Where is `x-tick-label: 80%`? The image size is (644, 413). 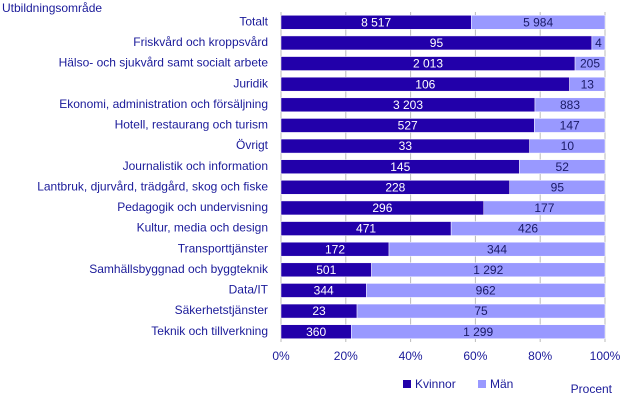
x-tick-label: 80% is located at coordinates (540, 356).